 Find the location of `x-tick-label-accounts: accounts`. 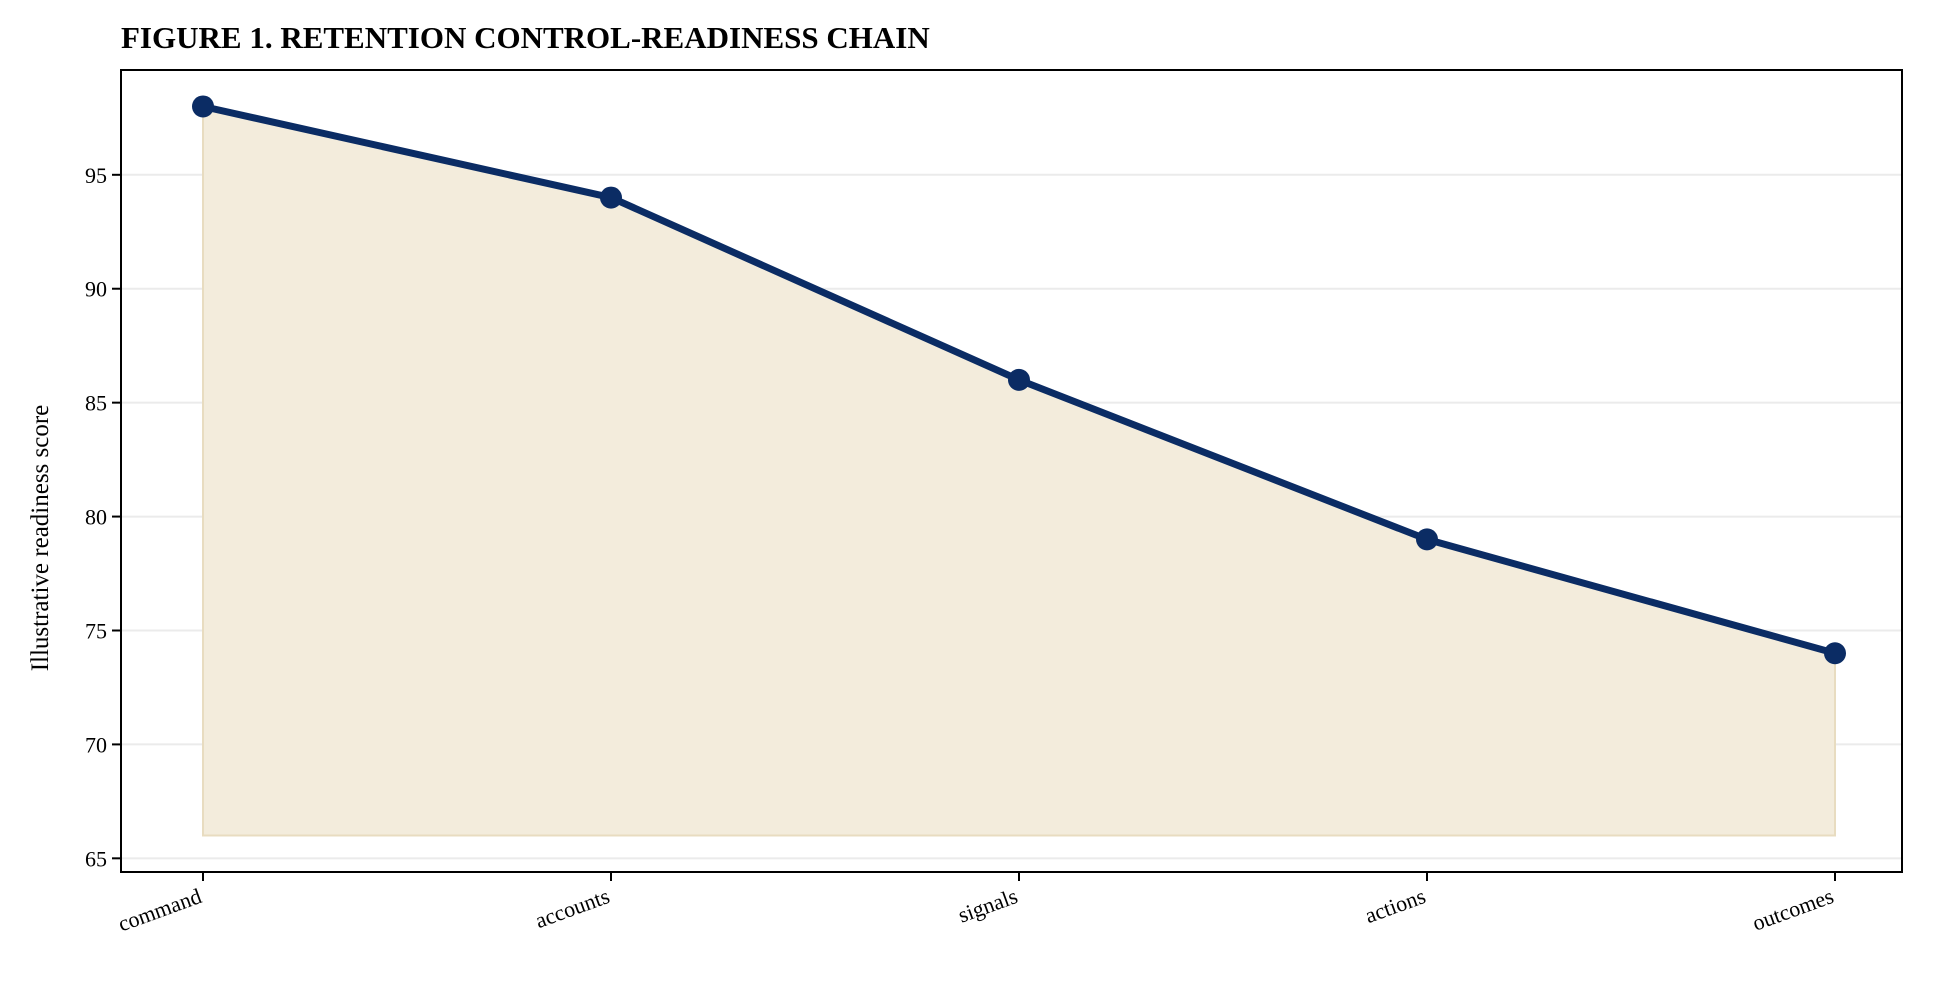

x-tick-label-accounts: accounts is located at coordinates (572, 908).